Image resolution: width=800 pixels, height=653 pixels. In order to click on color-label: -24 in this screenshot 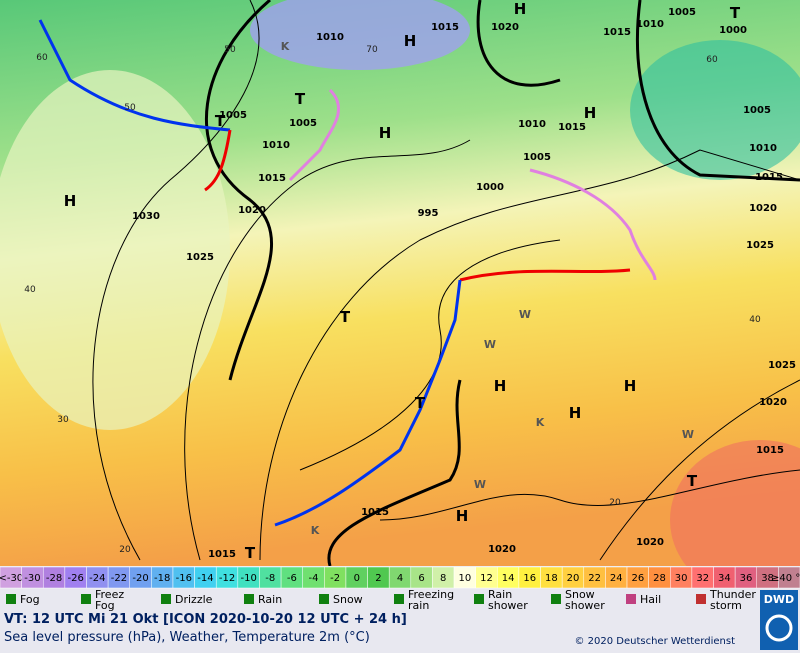, I will do `click(97, 578)`.